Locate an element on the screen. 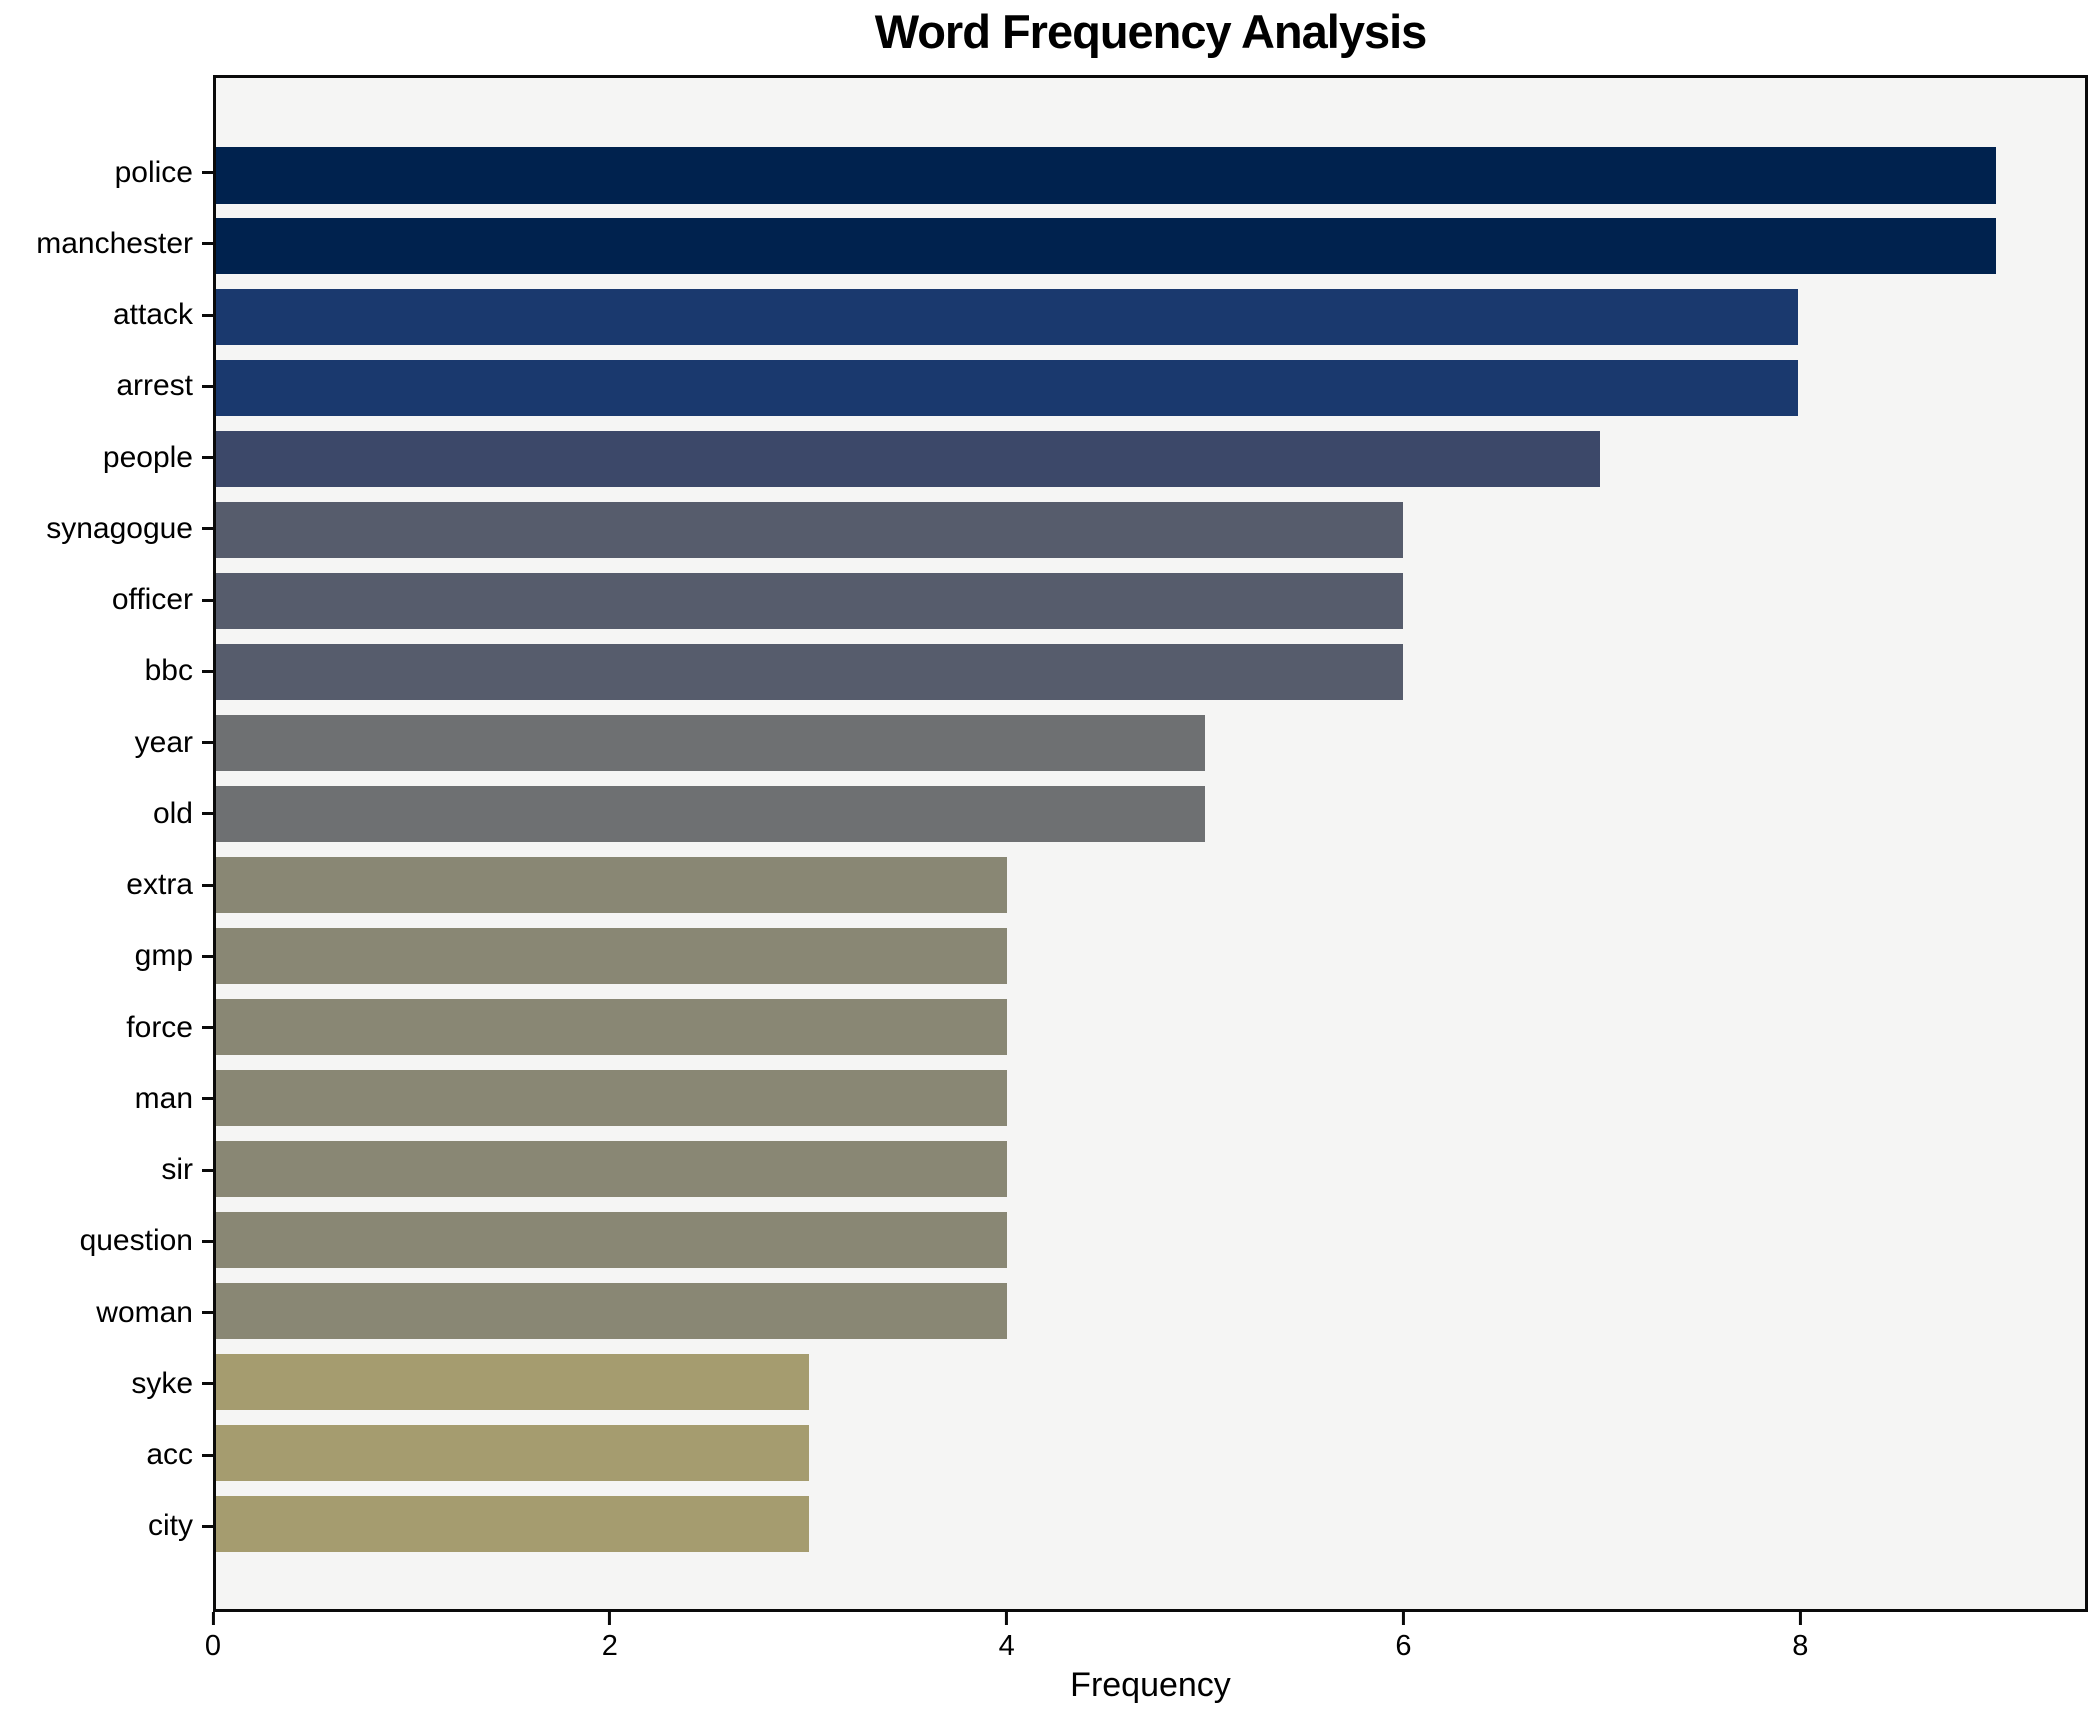  y-tick-label: officer is located at coordinates (152, 600).